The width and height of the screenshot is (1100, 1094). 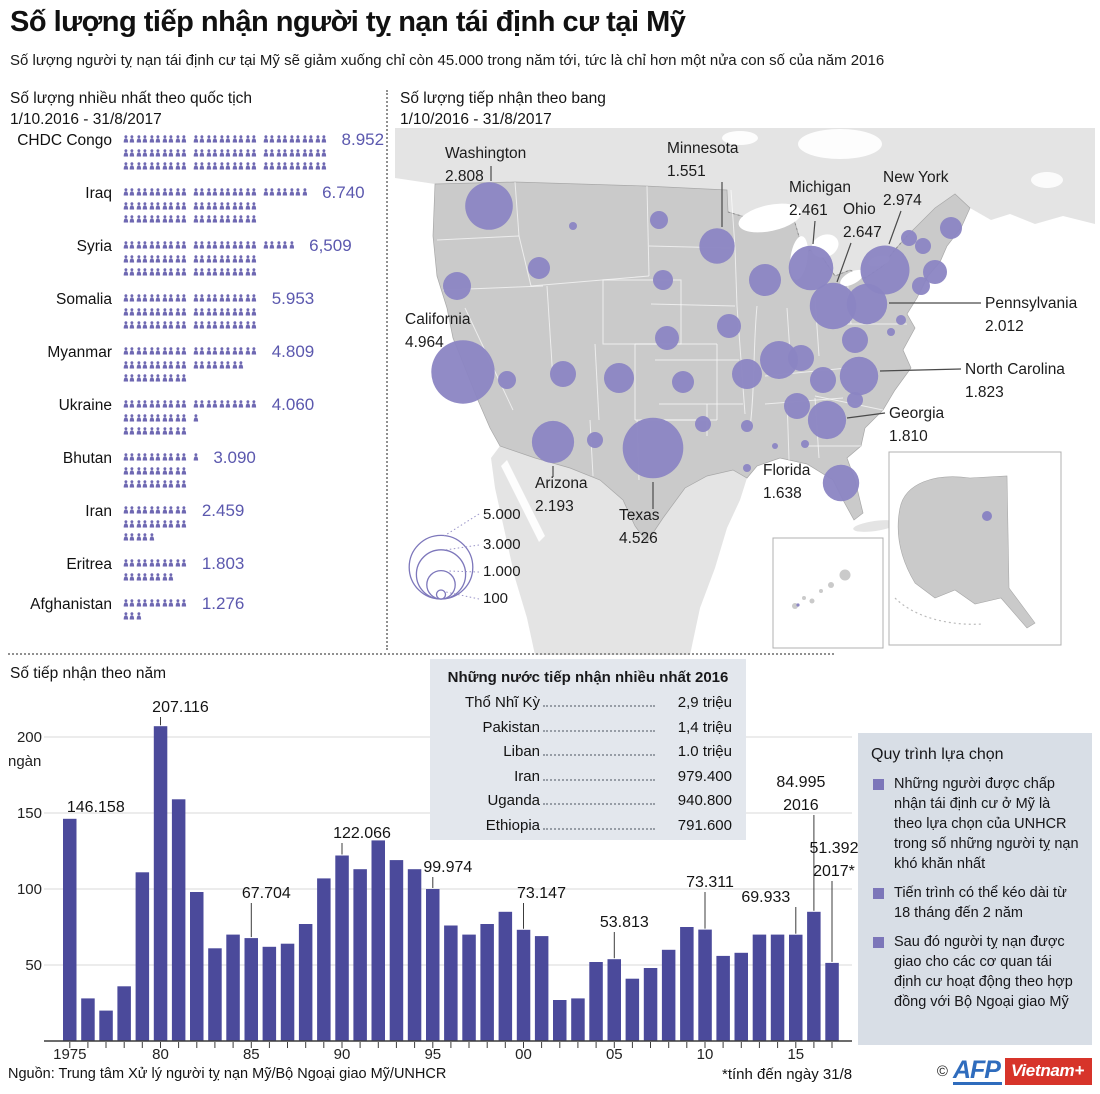 What do you see at coordinates (827, 420) in the screenshot?
I see `state-bubble-georgia` at bounding box center [827, 420].